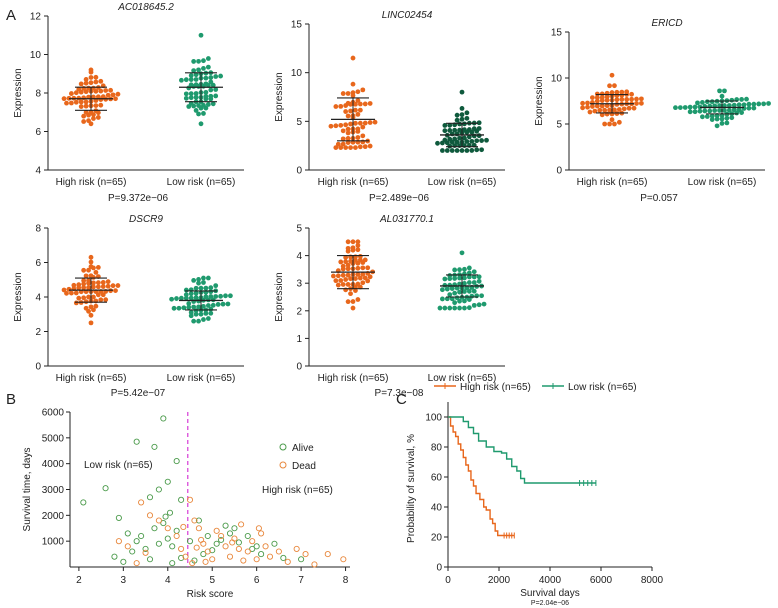 This screenshot has height=608, width=778. I want to click on chart-title: DSCR9, so click(146, 219).